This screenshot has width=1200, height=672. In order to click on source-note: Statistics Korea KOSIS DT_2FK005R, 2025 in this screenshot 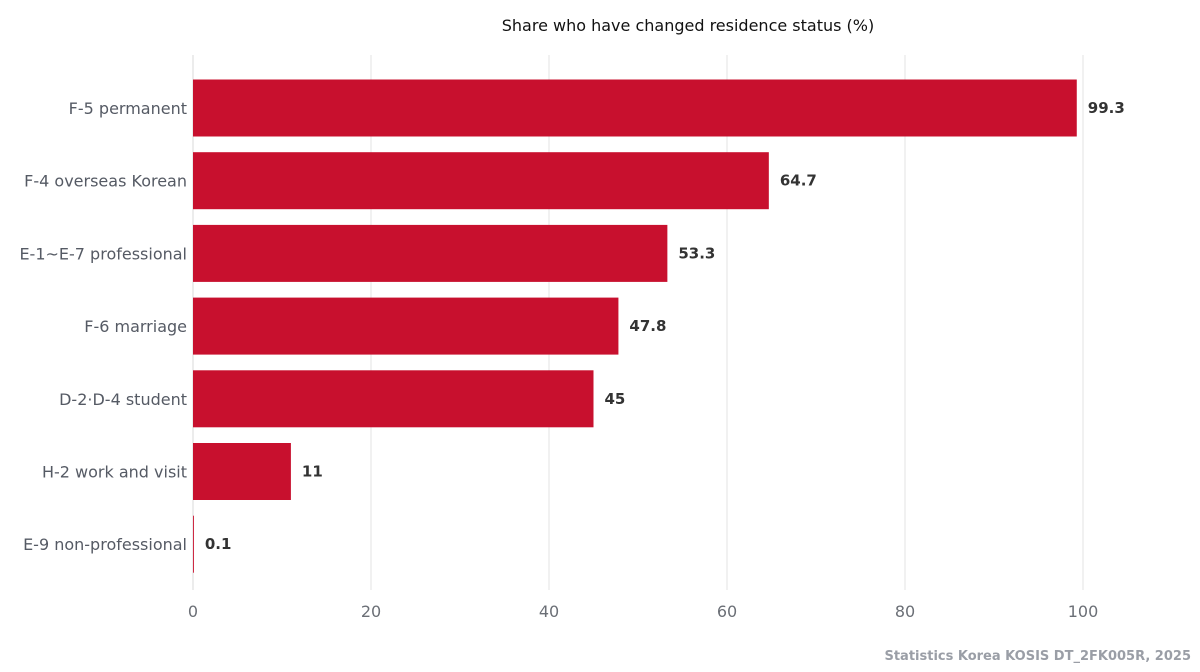, I will do `click(1037, 656)`.